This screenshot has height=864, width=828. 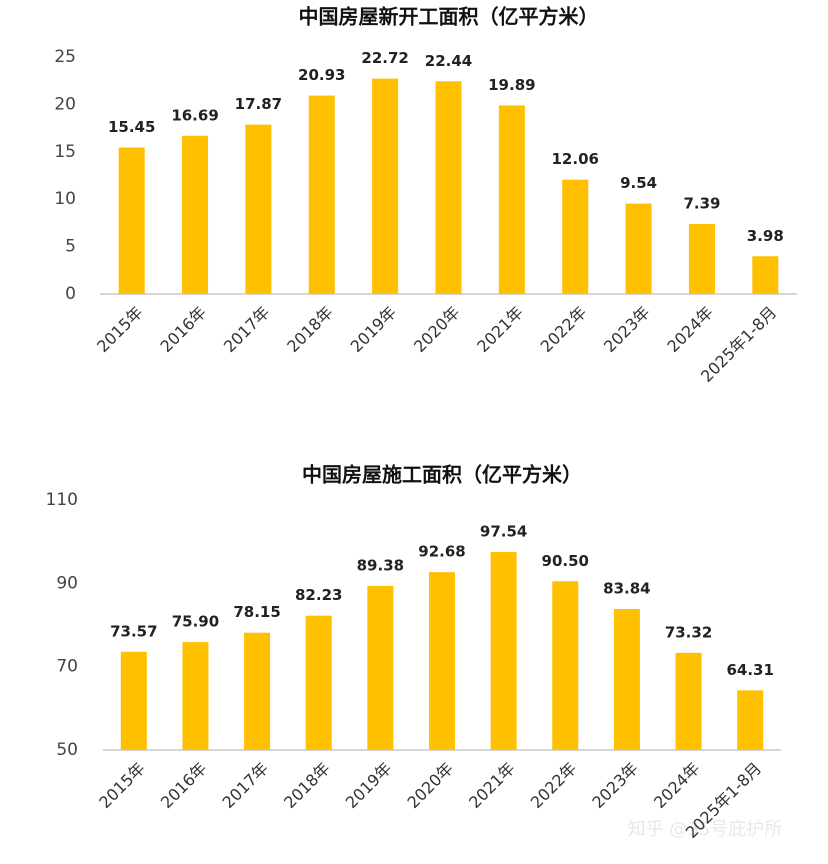 What do you see at coordinates (749, 670) in the screenshot?
I see `value-label: 64.31` at bounding box center [749, 670].